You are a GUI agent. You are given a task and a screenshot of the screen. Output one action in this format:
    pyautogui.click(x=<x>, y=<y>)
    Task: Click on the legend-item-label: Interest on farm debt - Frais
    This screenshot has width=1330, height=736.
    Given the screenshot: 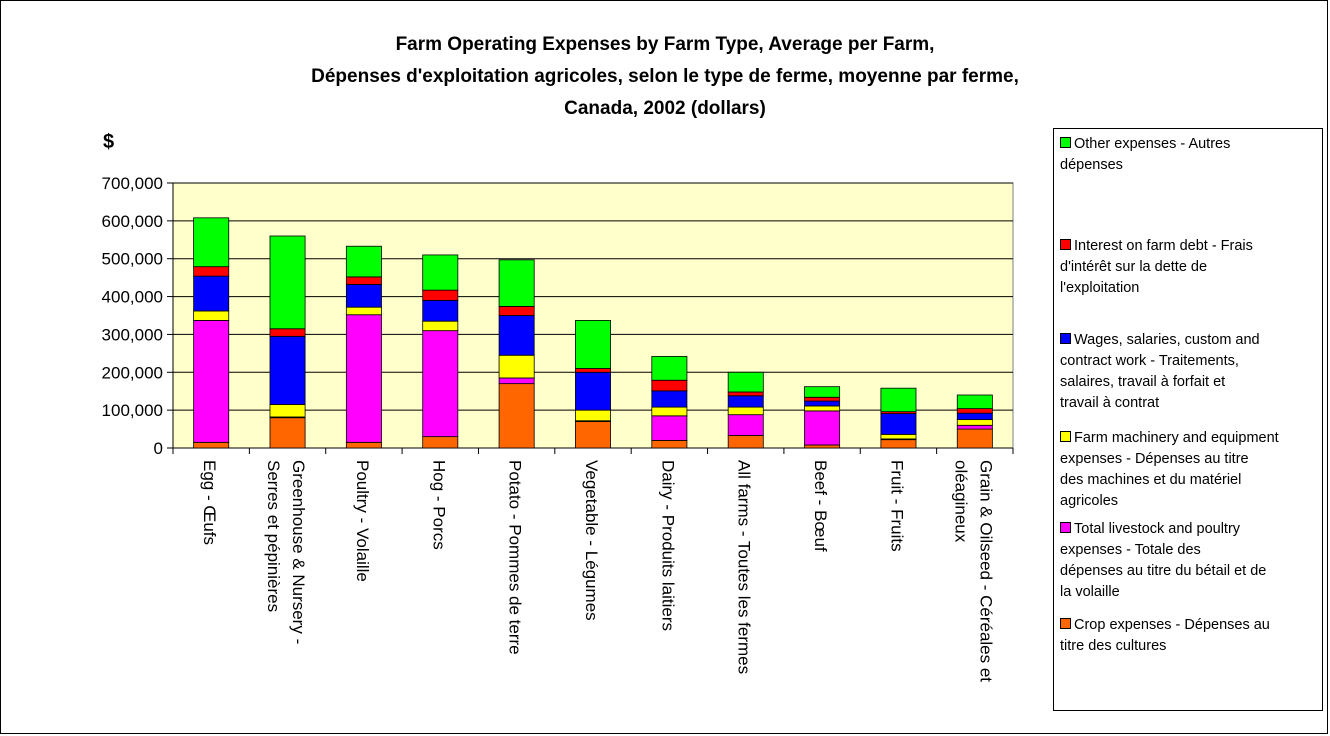 What is the action you would take?
    pyautogui.click(x=1190, y=246)
    